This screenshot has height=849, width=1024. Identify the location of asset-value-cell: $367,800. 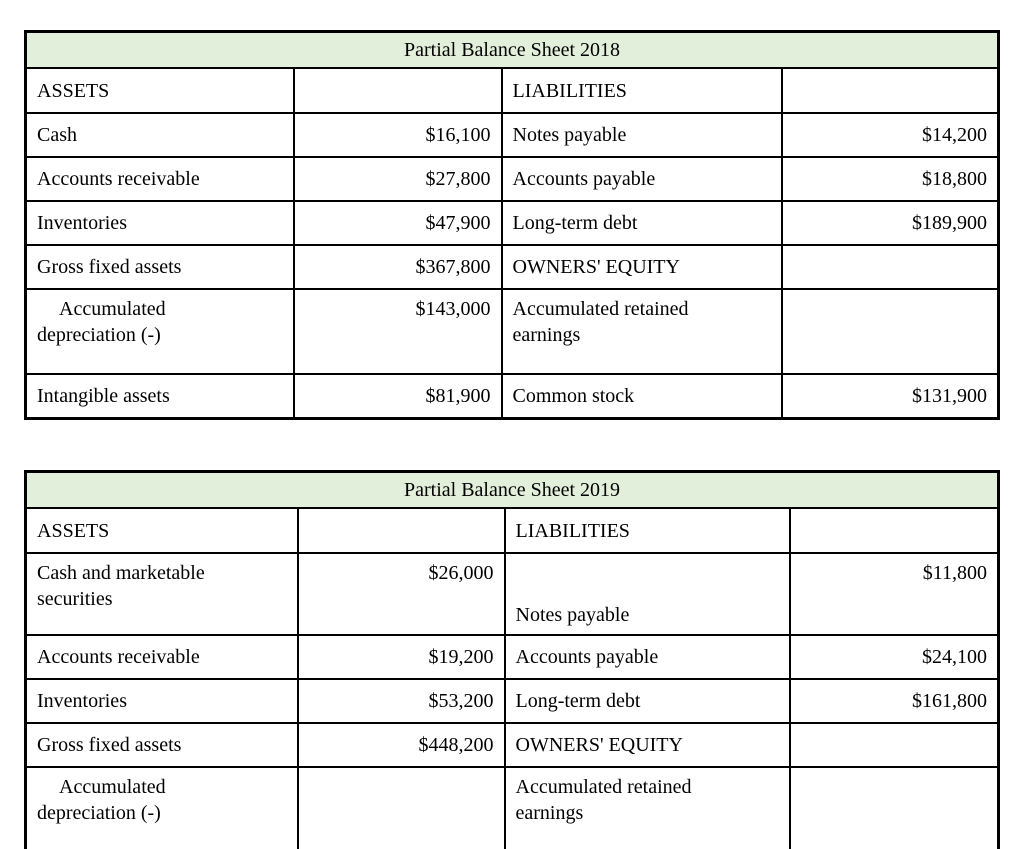
(397, 267).